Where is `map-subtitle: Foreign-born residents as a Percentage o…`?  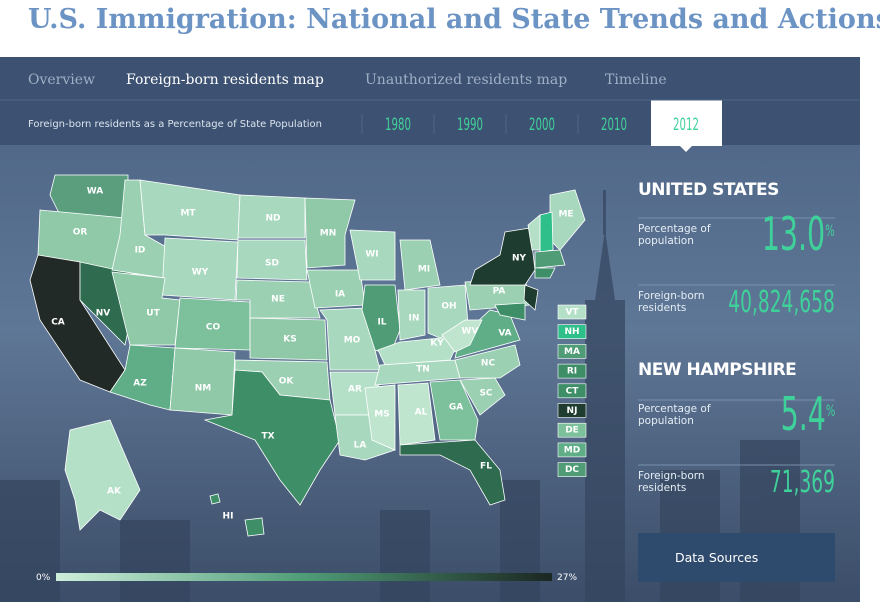 map-subtitle: Foreign-born residents as a Percentage o… is located at coordinates (175, 124).